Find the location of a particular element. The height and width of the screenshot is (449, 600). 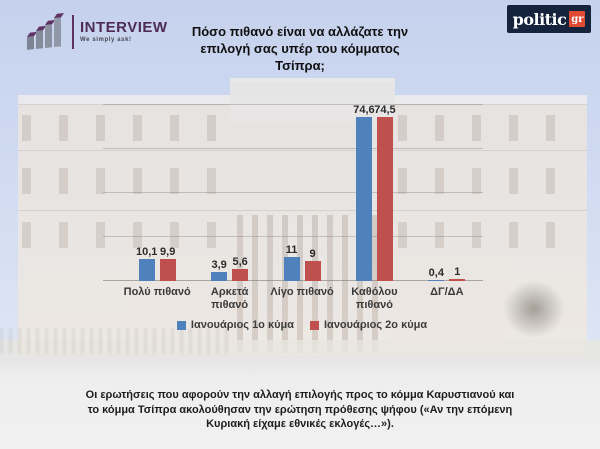

bar-wrap: 5,6 is located at coordinates (240, 268).